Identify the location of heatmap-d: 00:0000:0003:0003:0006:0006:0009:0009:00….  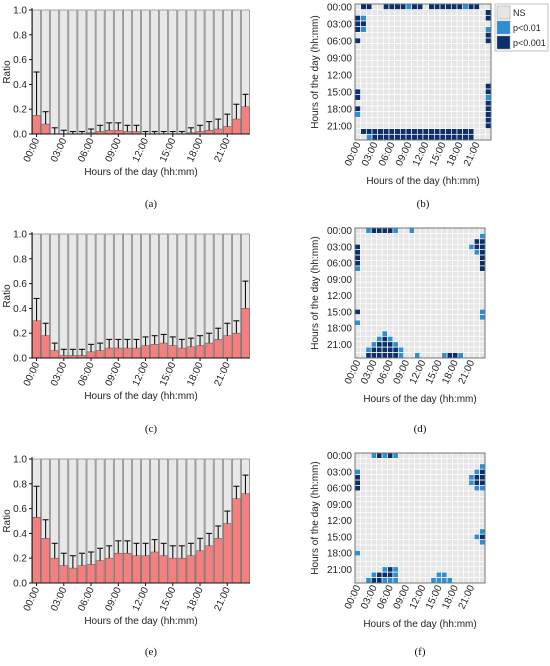
(398, 330).